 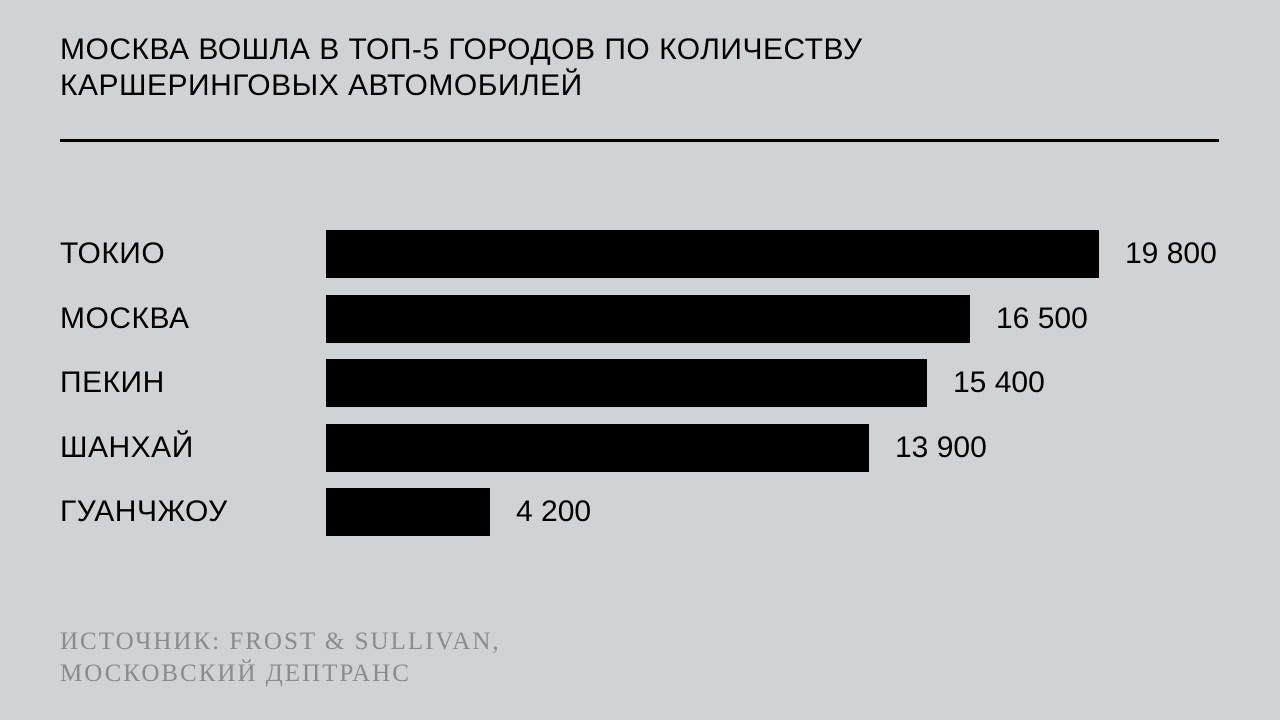 What do you see at coordinates (554, 511) in the screenshot?
I see `value-label: 4 200` at bounding box center [554, 511].